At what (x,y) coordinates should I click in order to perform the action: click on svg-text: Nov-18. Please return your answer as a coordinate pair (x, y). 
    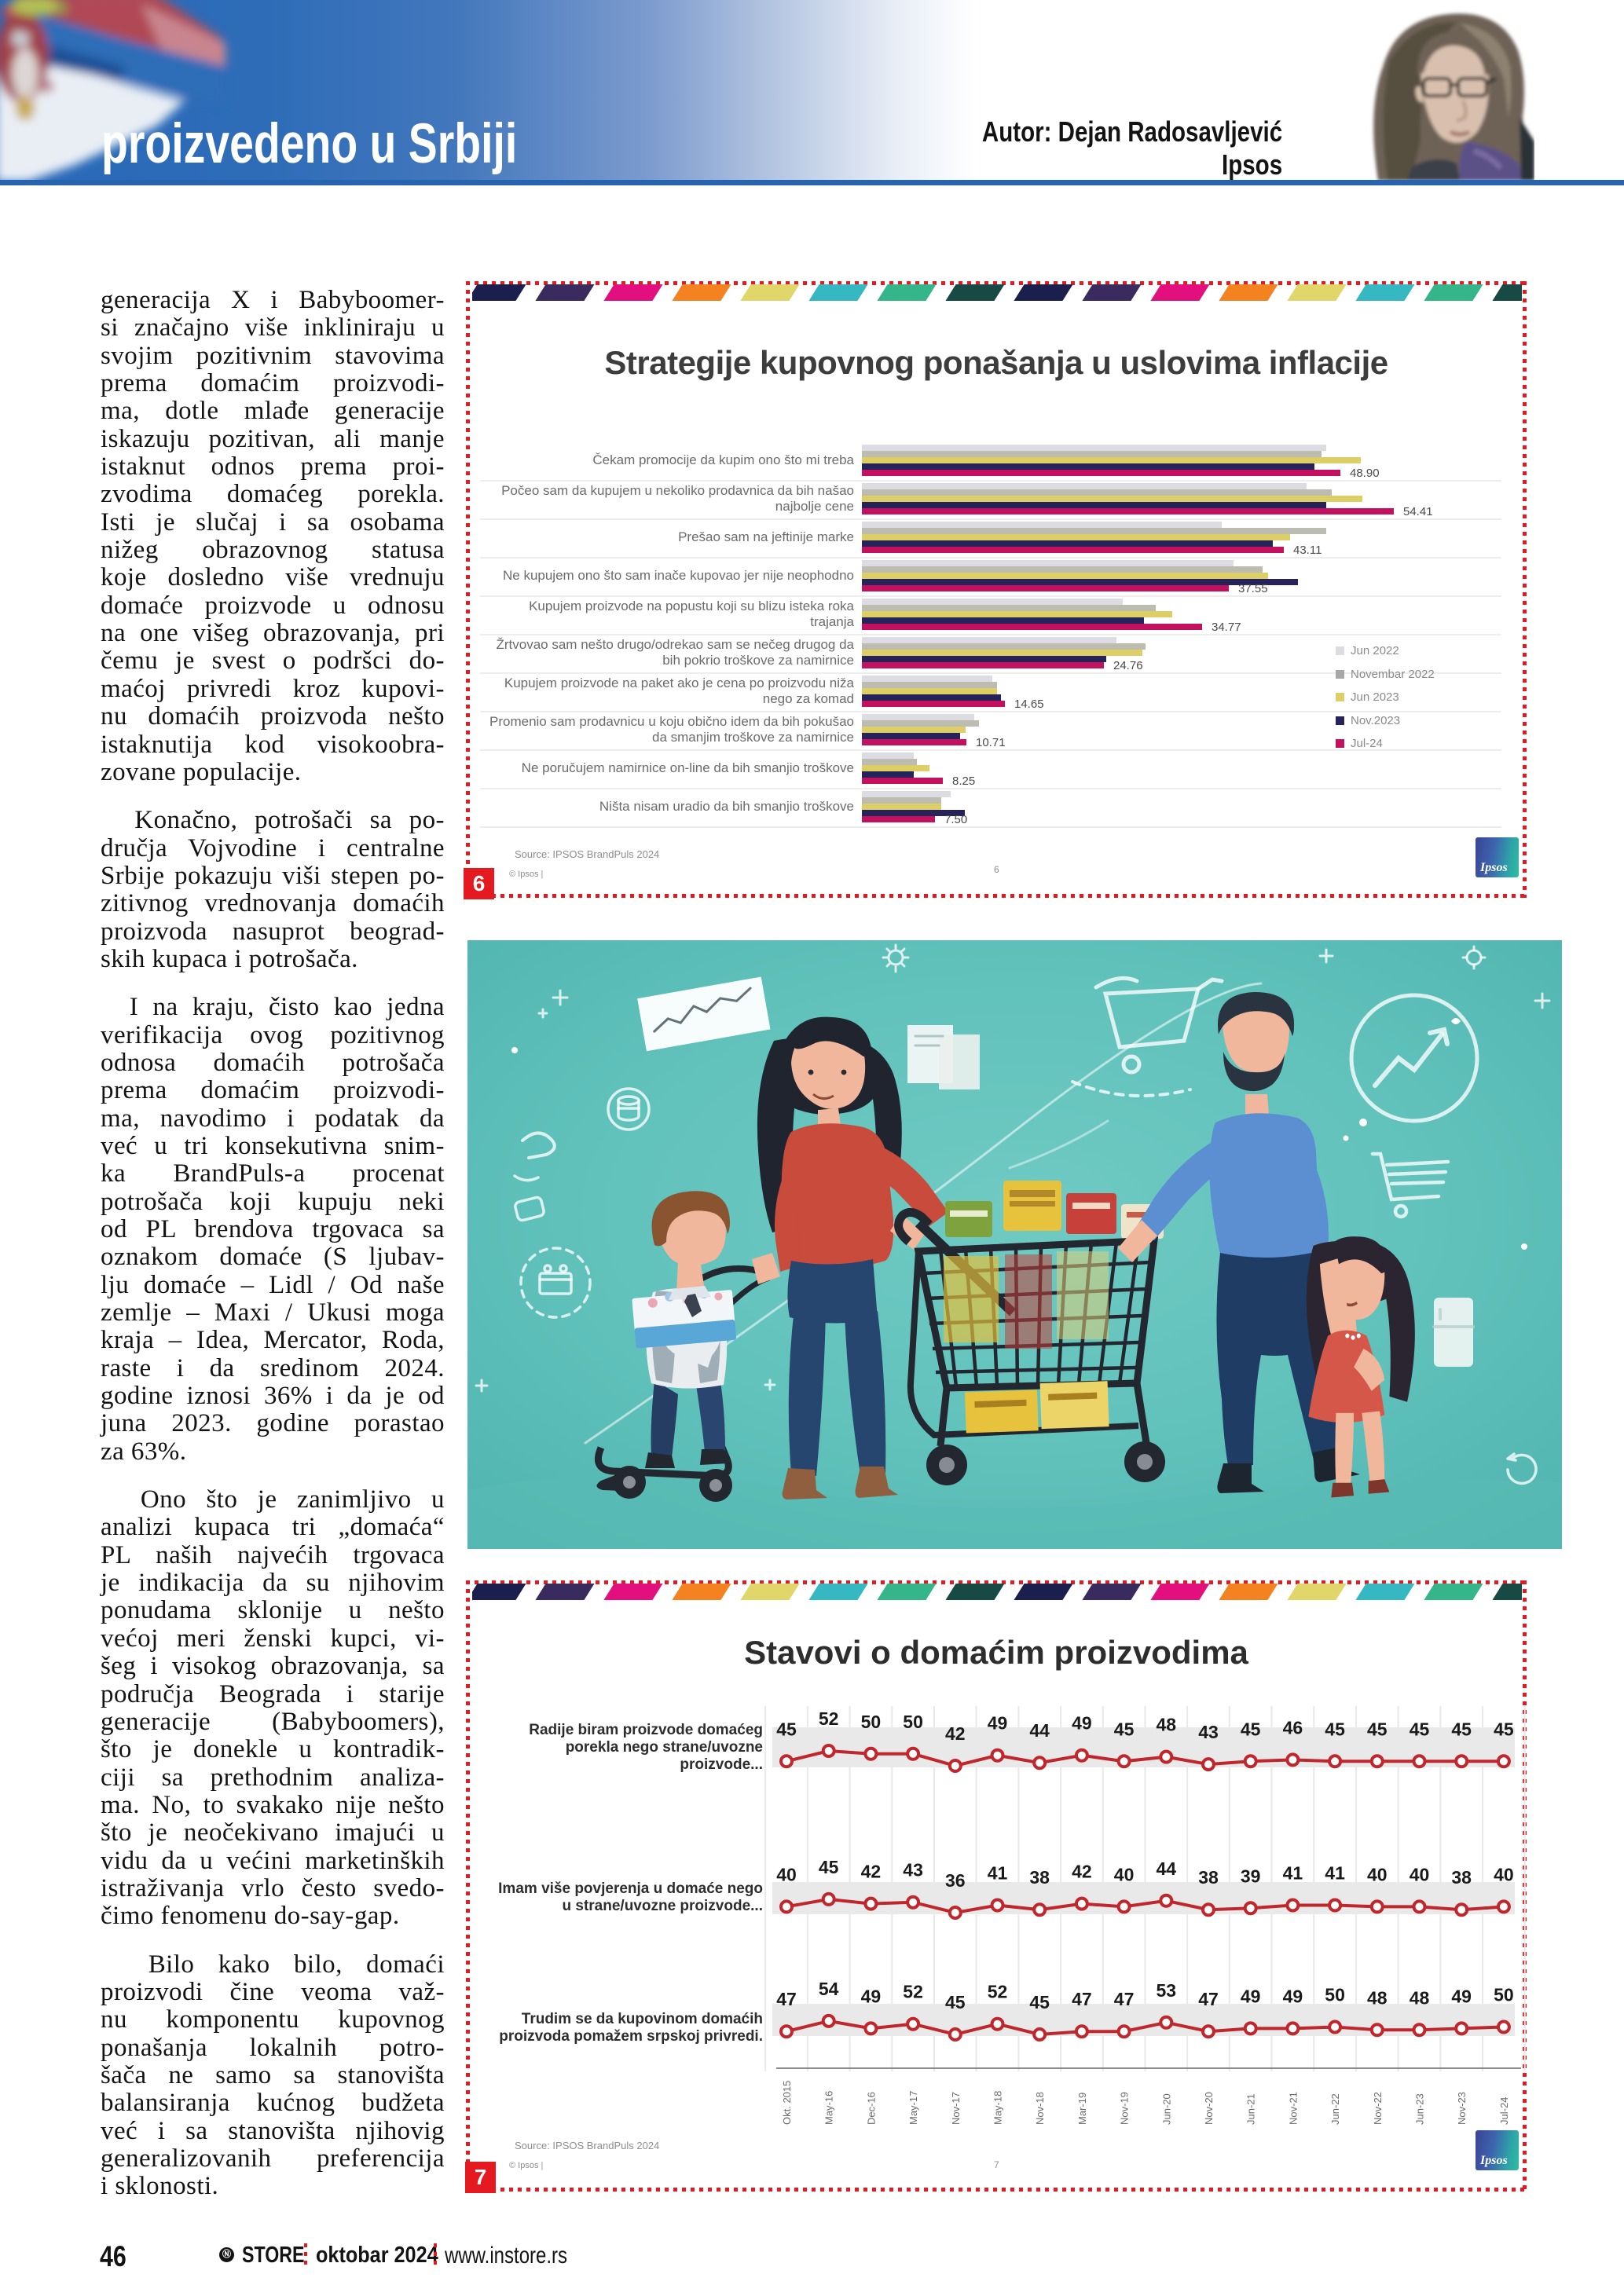
    Looking at the image, I should click on (1040, 2108).